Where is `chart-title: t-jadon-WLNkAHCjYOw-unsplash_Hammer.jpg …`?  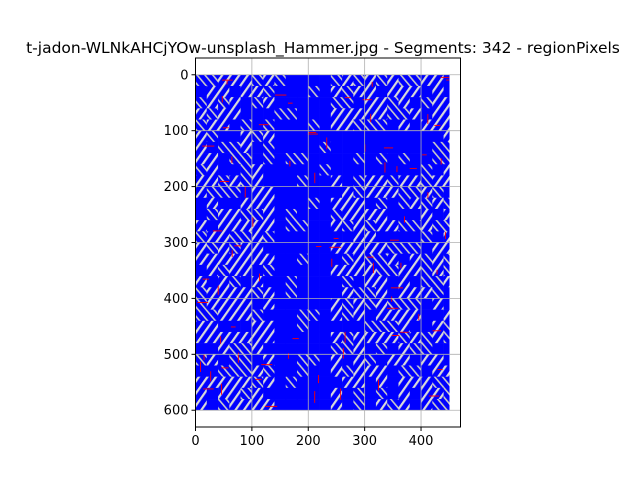 chart-title: t-jadon-WLNkAHCjYOw-unsplash_Hammer.jpg … is located at coordinates (323, 48).